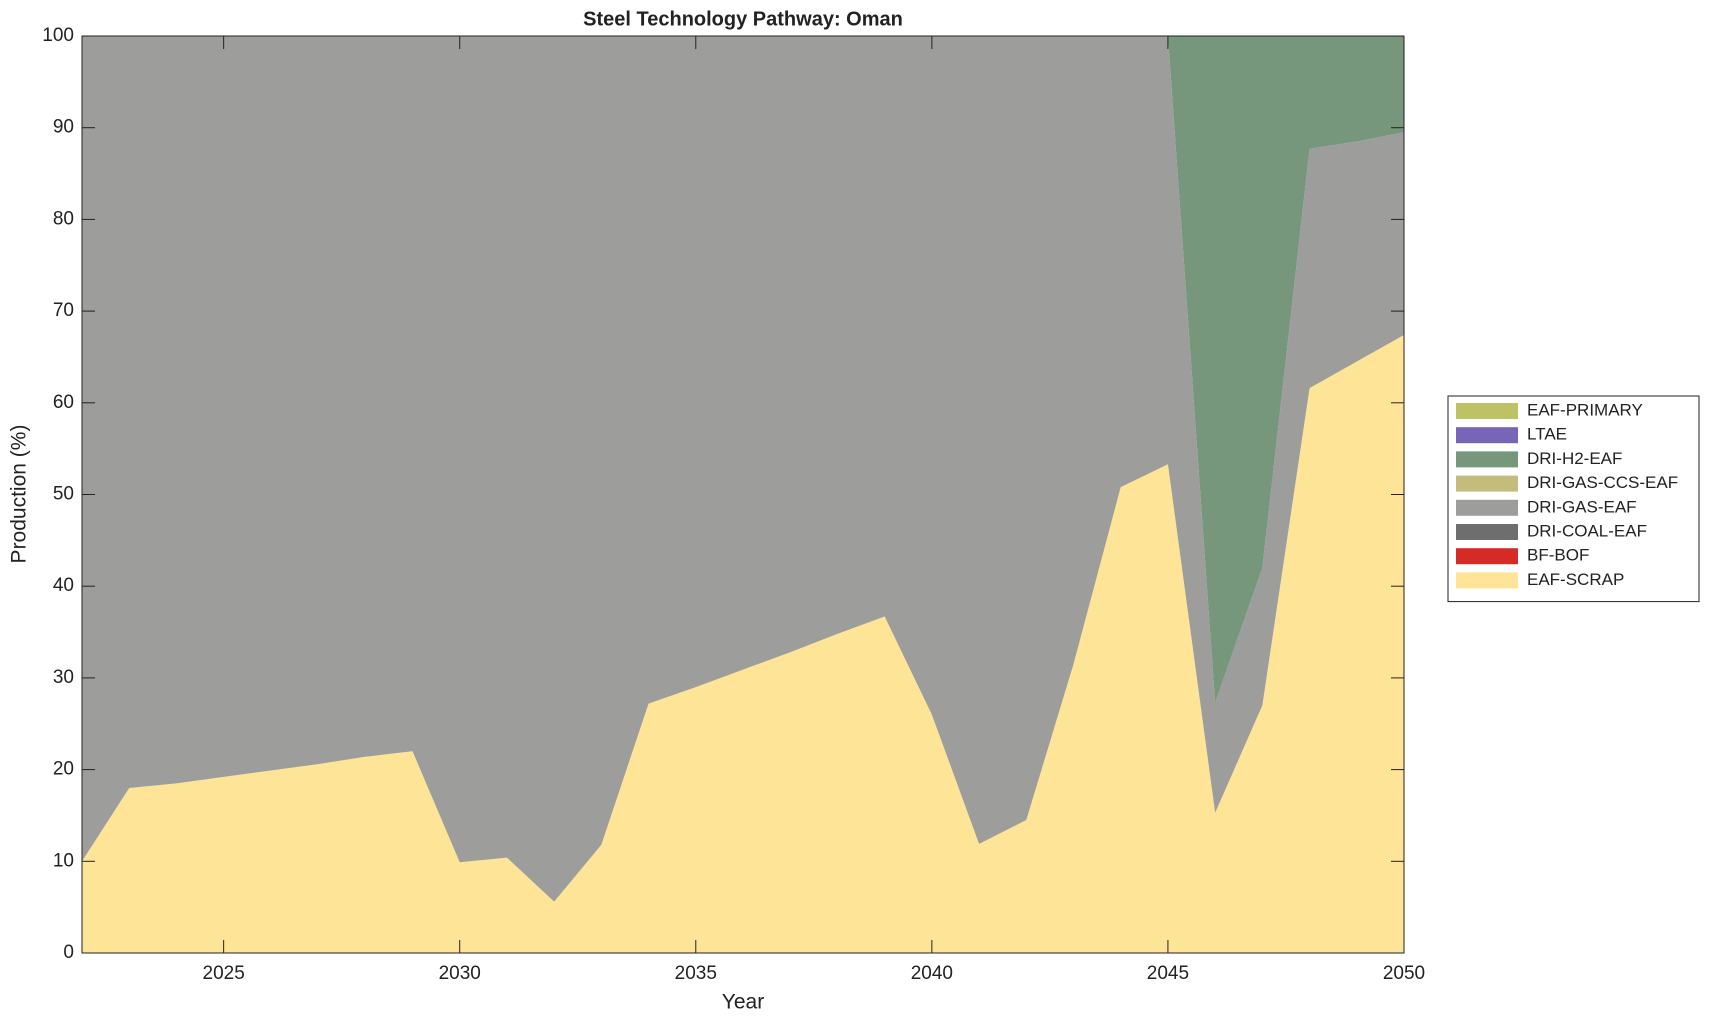 This screenshot has width=1709, height=1021. Describe the element at coordinates (58, 35) in the screenshot. I see `y-tick-label: 100` at that location.